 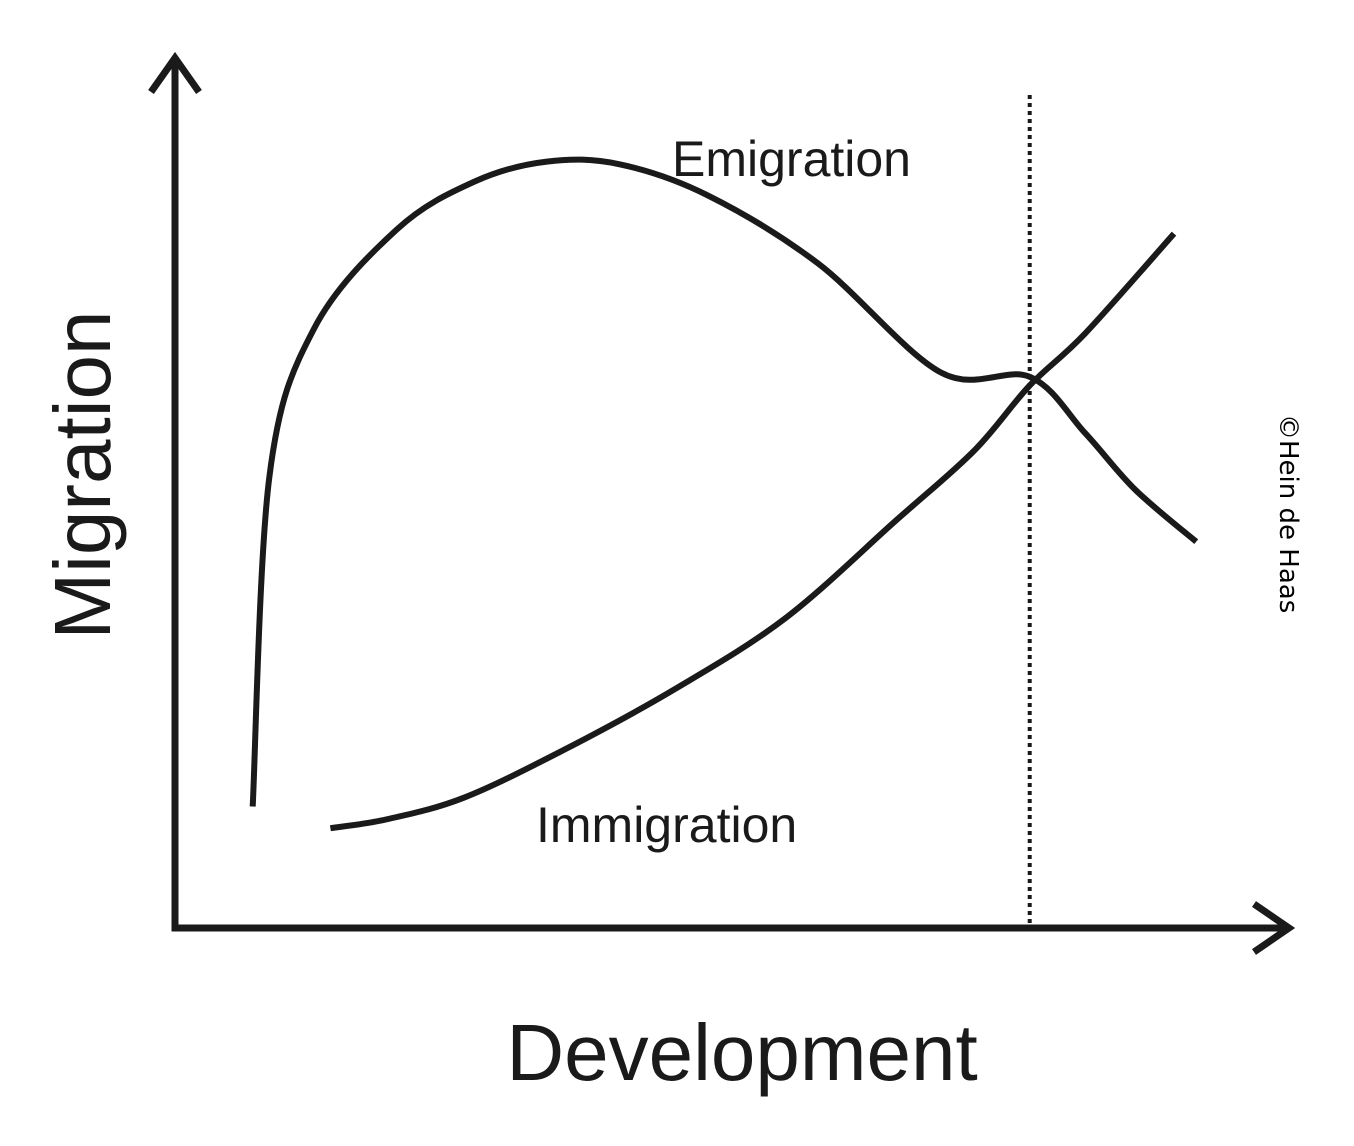 What do you see at coordinates (666, 825) in the screenshot?
I see `series-label-immigration: Immigration` at bounding box center [666, 825].